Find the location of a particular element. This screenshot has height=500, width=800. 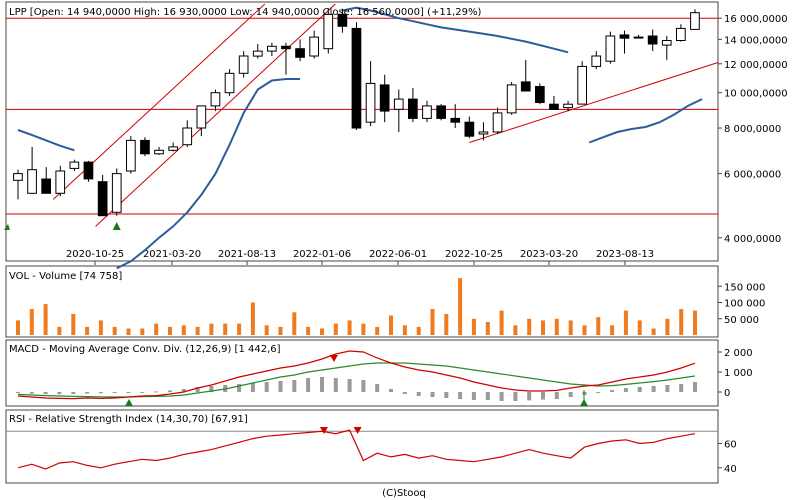

price-x-tick-label: 2022-06-01 is located at coordinates (398, 254).